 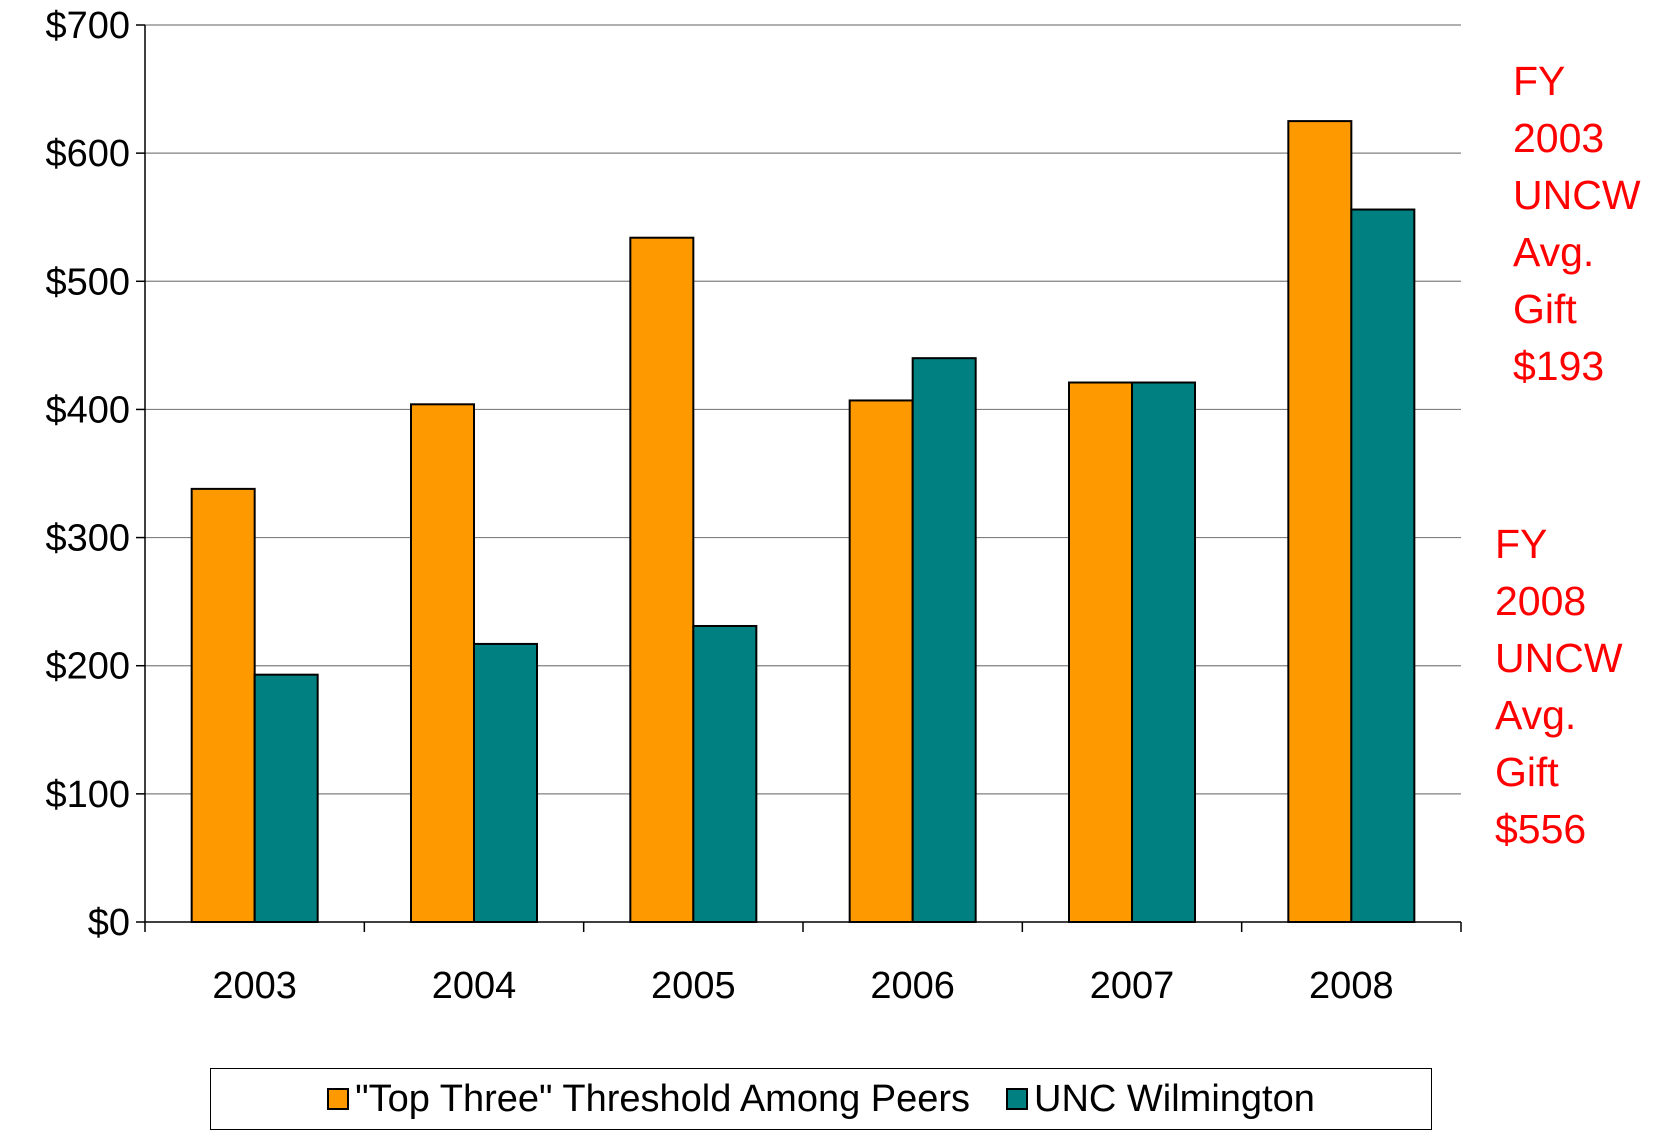 I want to click on y-tick-label: $500, so click(x=87, y=282).